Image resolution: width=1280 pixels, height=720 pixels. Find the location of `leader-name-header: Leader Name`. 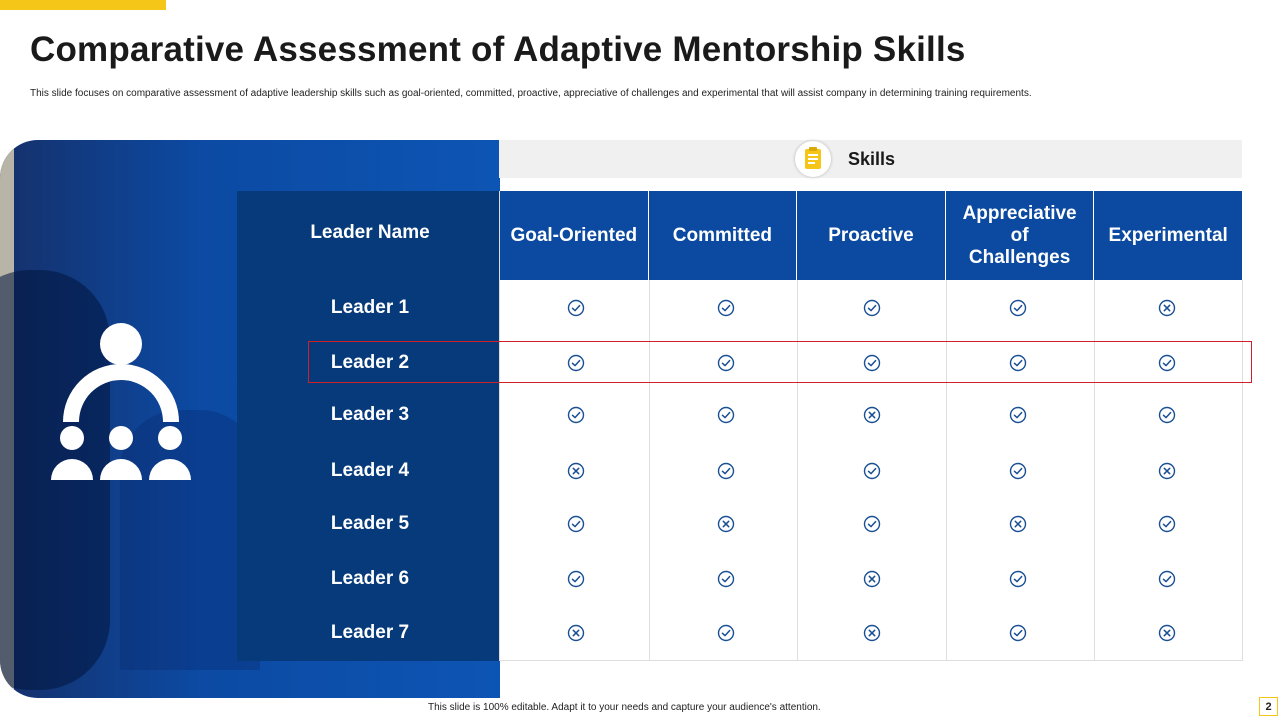

leader-name-header: Leader Name is located at coordinates (370, 232).